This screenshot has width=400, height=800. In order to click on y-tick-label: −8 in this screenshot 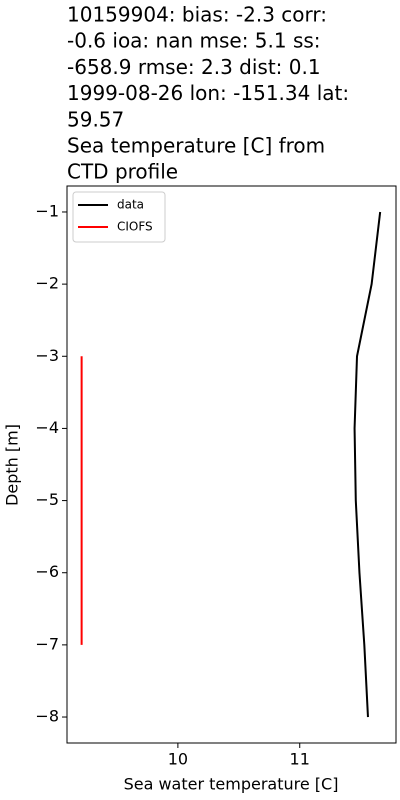, I will do `click(47, 716)`.